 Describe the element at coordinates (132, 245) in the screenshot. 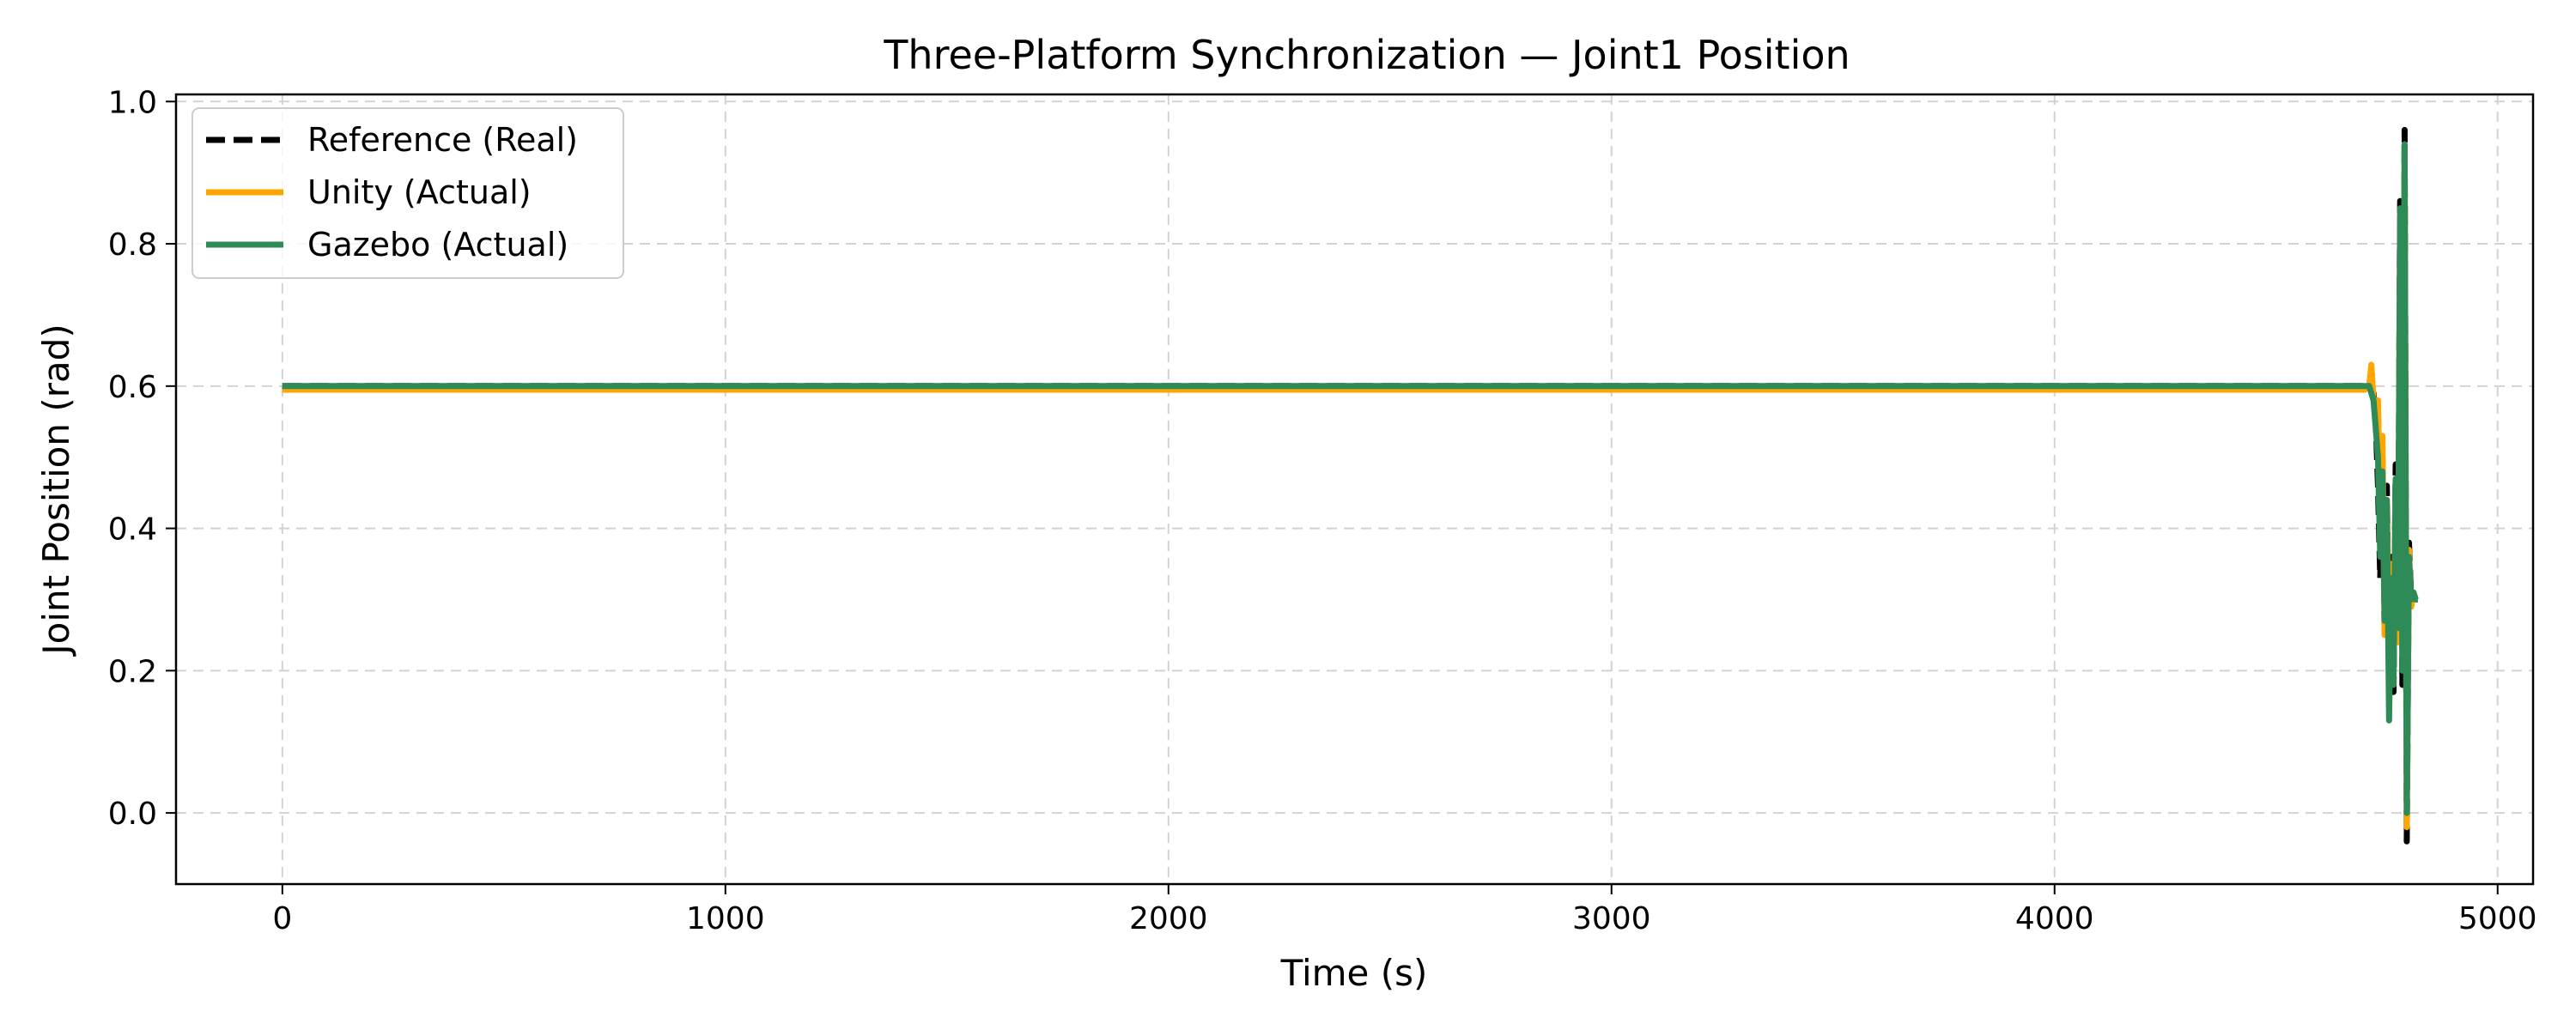

I see `y-tick-label: 0.8` at that location.